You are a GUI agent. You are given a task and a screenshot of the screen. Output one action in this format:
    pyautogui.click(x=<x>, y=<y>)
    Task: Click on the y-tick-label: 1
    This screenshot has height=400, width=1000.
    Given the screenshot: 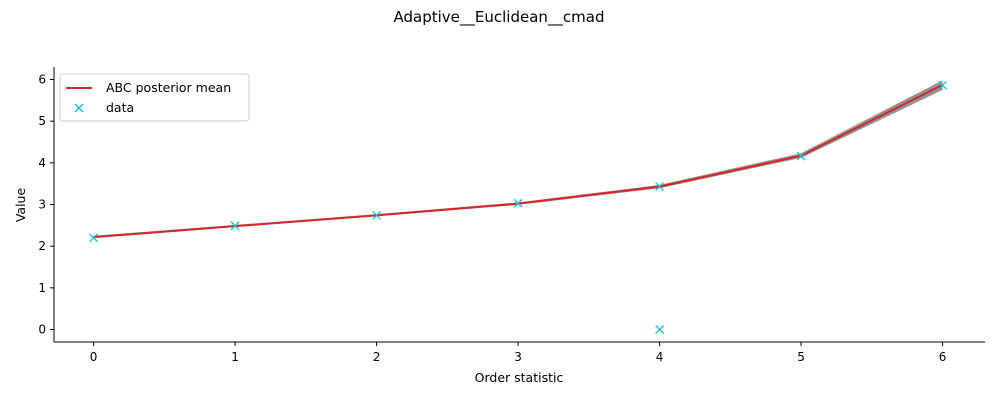 What is the action you would take?
    pyautogui.click(x=42, y=288)
    